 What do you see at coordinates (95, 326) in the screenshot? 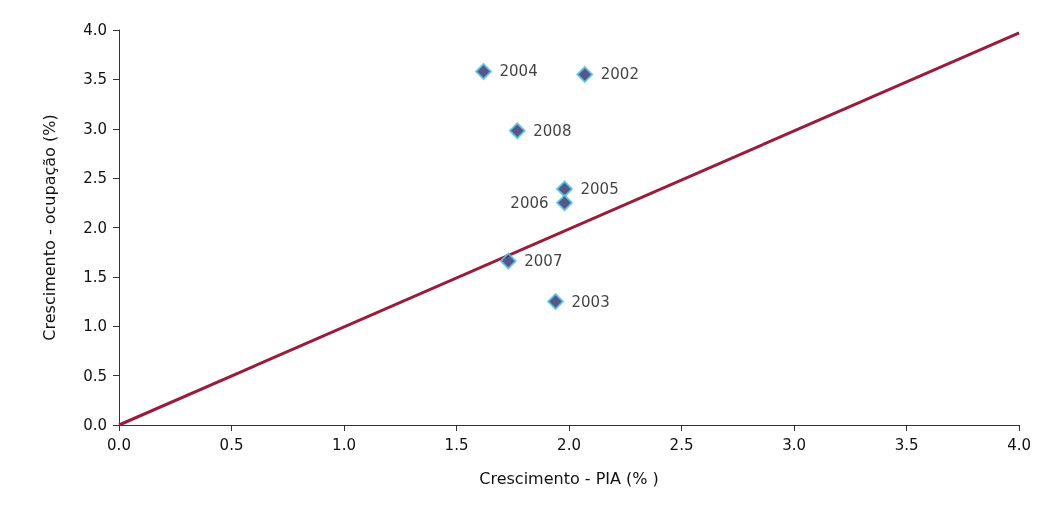
I see `y-tick-label: 1.0` at bounding box center [95, 326].